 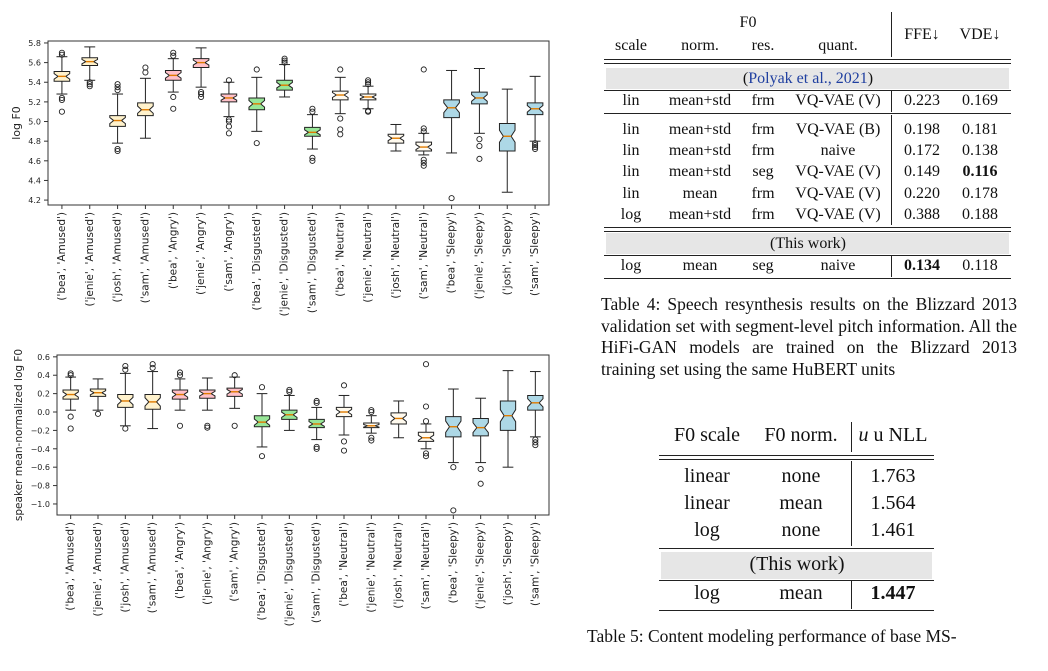 I want to click on cell-vde: 0.138, so click(x=980, y=151).